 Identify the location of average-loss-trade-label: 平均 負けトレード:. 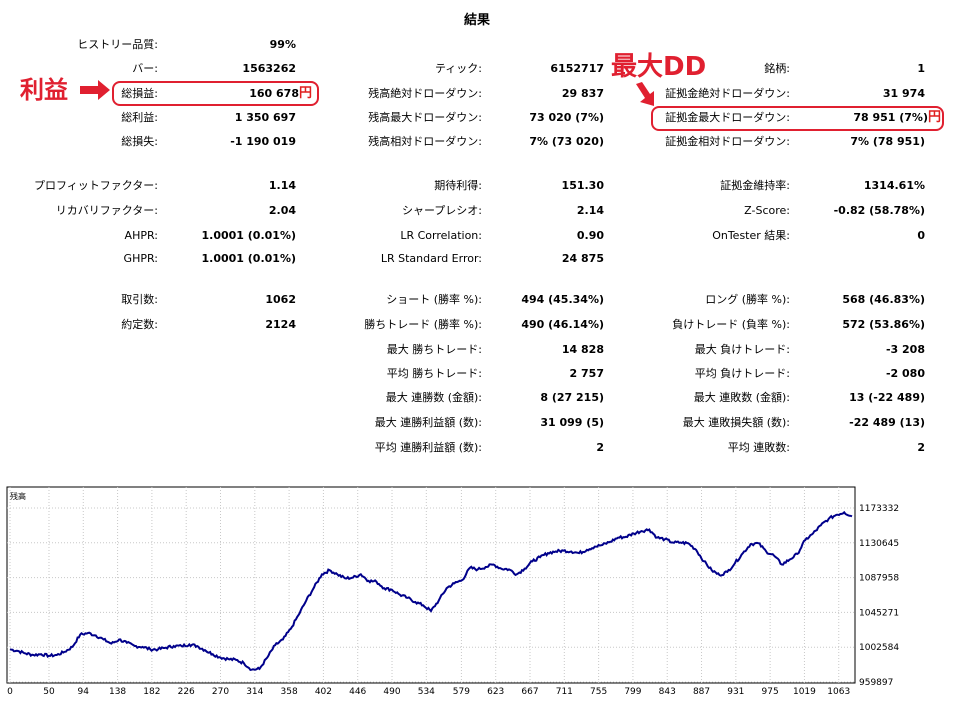
(742, 373).